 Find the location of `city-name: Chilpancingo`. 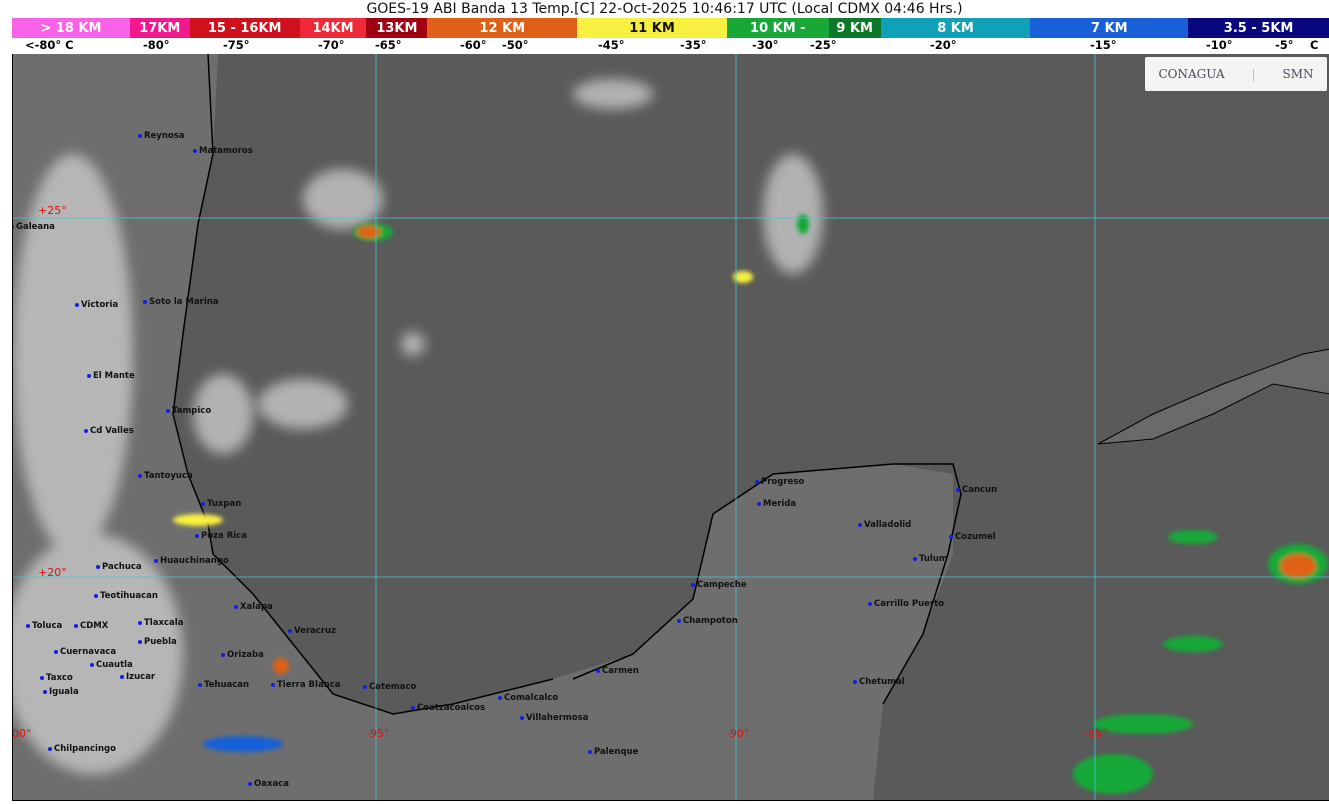

city-name: Chilpancingo is located at coordinates (85, 749).